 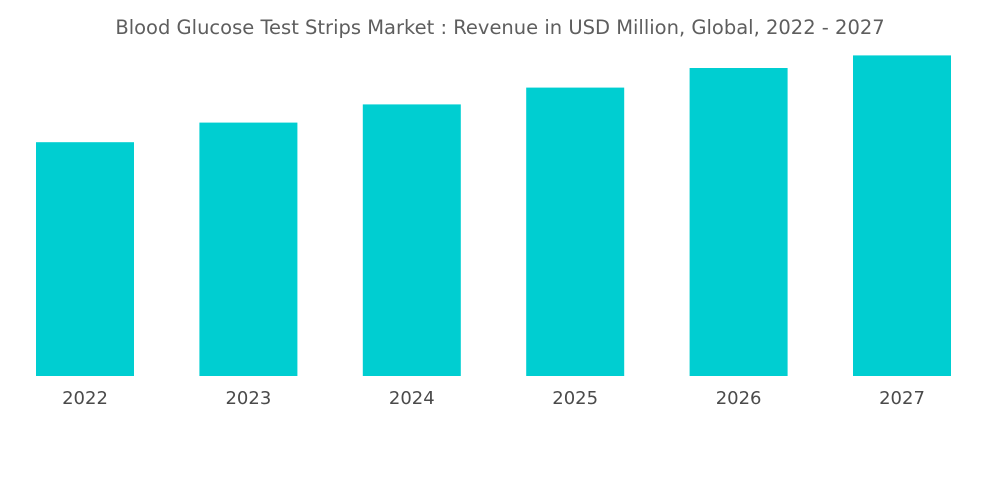 I want to click on bar-2027, so click(x=902, y=216).